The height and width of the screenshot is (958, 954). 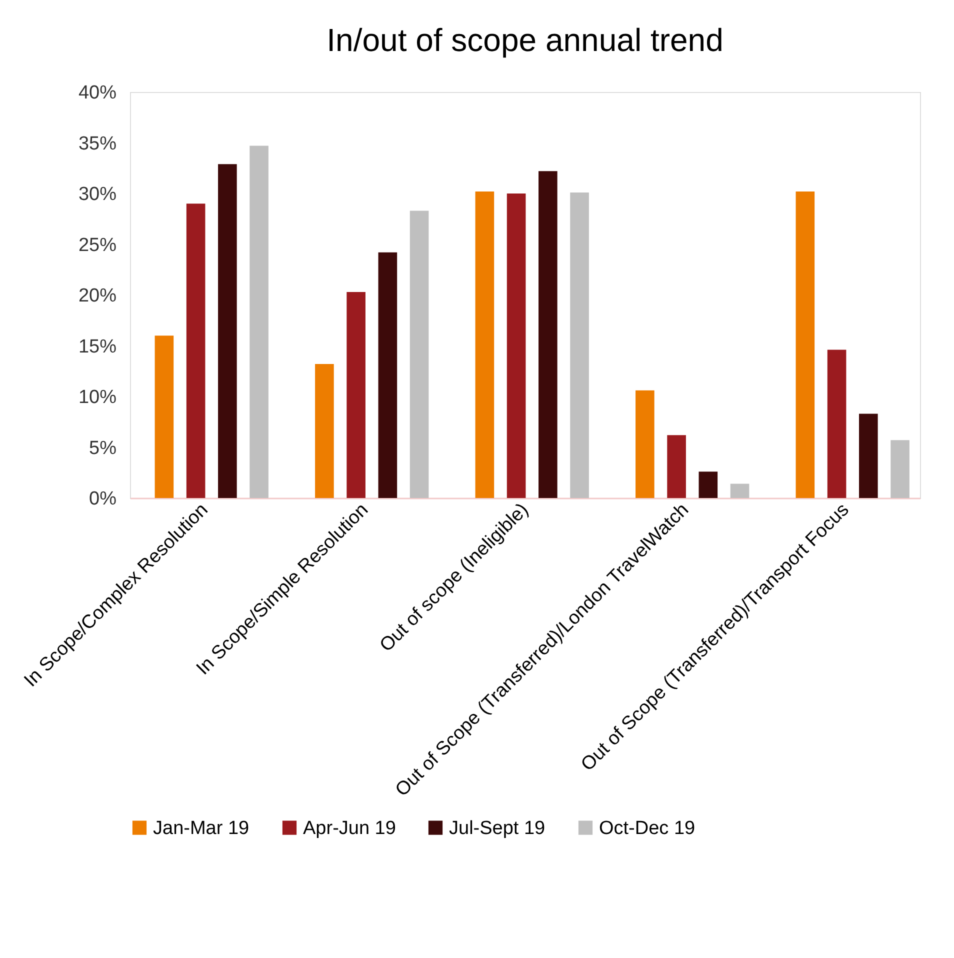 What do you see at coordinates (103, 499) in the screenshot?
I see `y-tick-label: 0%` at bounding box center [103, 499].